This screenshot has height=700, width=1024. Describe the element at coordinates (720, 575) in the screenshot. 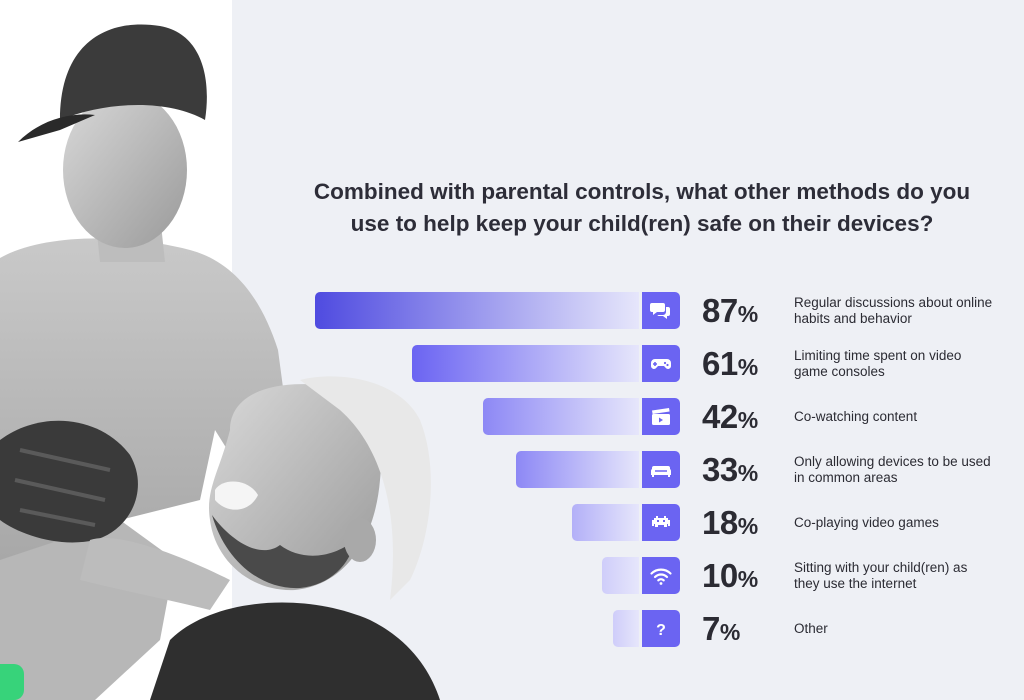

I see `value-number: 10` at that location.